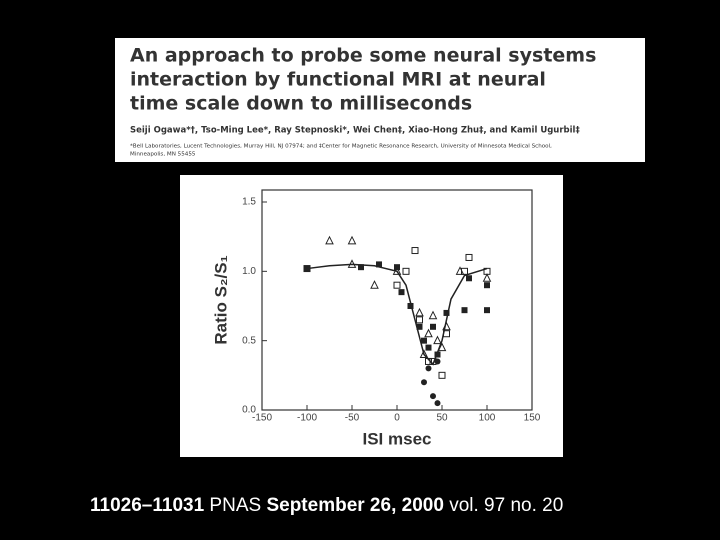 Image resolution: width=720 pixels, height=540 pixels. Describe the element at coordinates (163, 155) in the screenshot. I see `paper-affiliation: Minneapolis, MN 55455` at that location.